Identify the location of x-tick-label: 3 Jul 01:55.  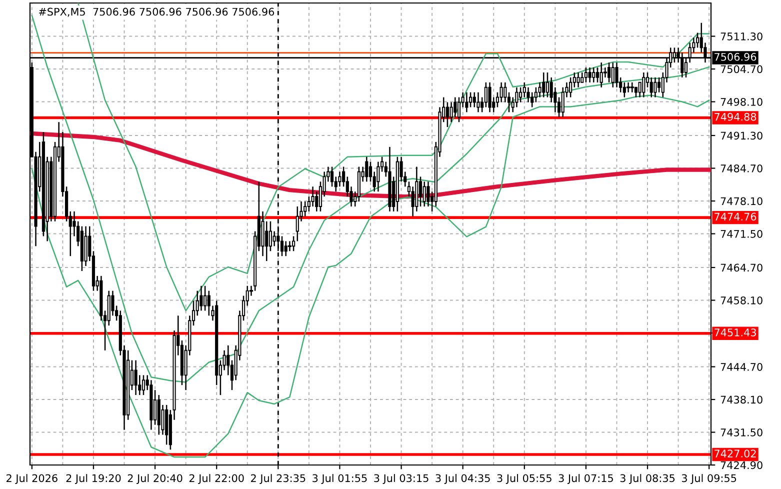
(339, 479).